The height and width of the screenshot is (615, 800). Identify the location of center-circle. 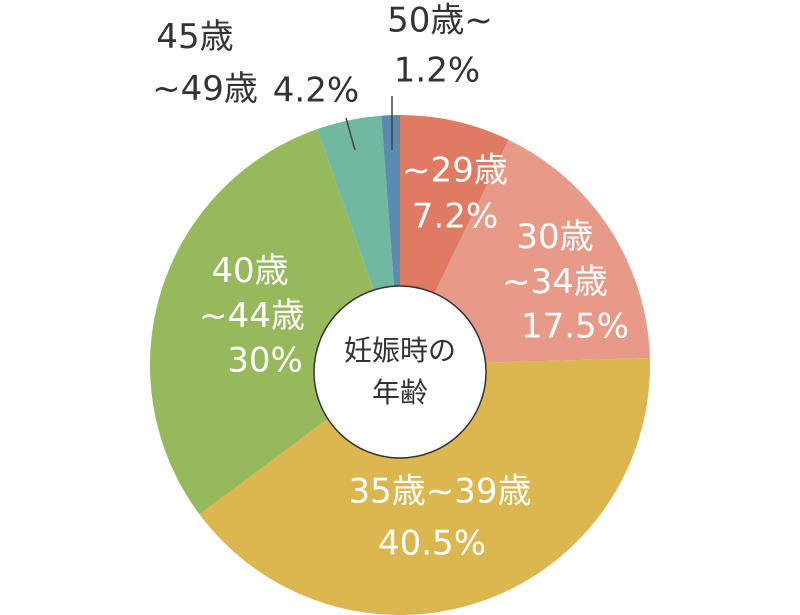
(400, 372).